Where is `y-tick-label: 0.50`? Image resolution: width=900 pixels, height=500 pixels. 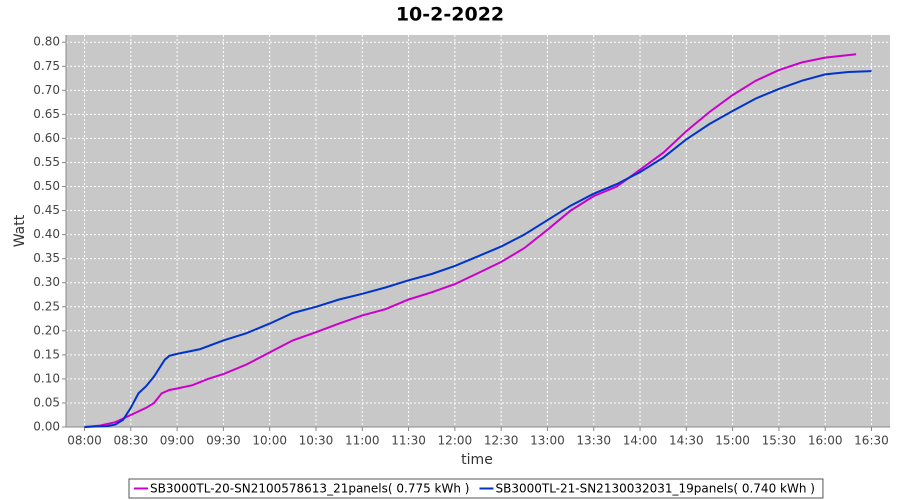
y-tick-label: 0.50 is located at coordinates (46, 186).